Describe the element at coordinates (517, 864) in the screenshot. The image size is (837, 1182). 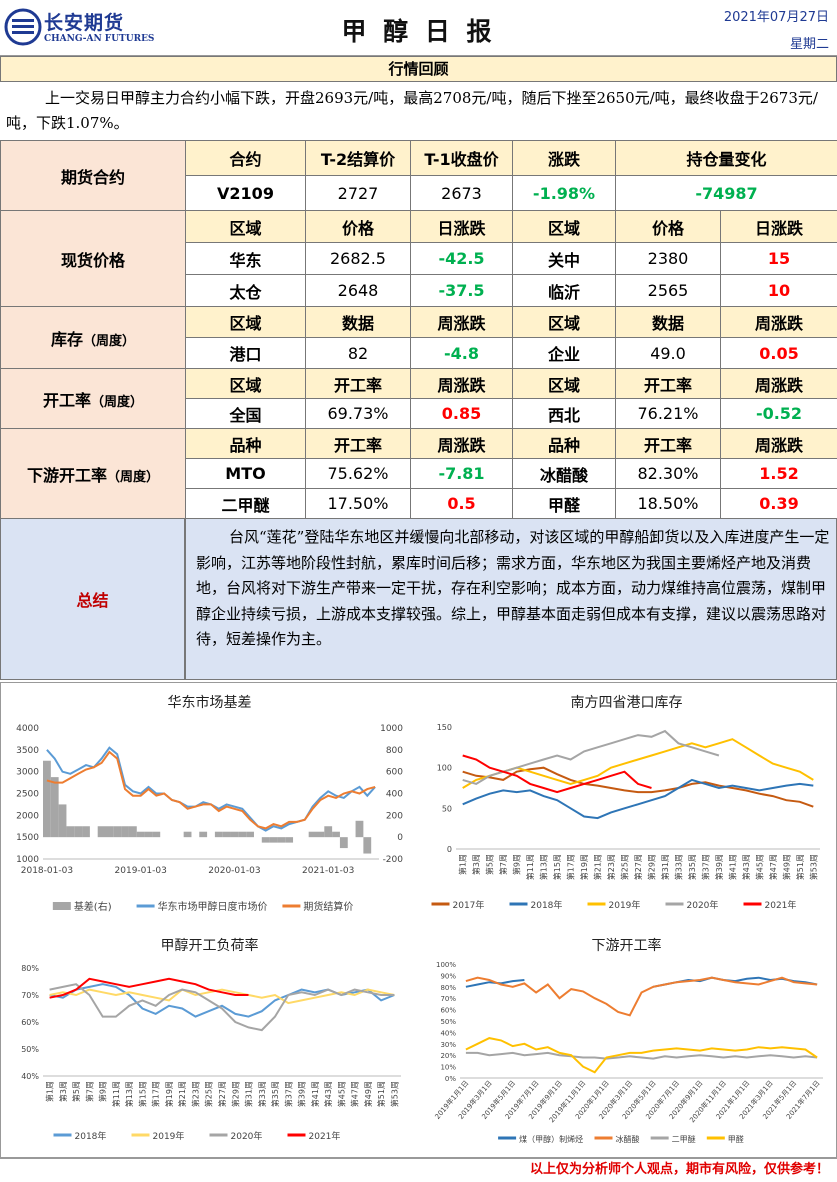
I see `x-tick-label: 第9周` at that location.